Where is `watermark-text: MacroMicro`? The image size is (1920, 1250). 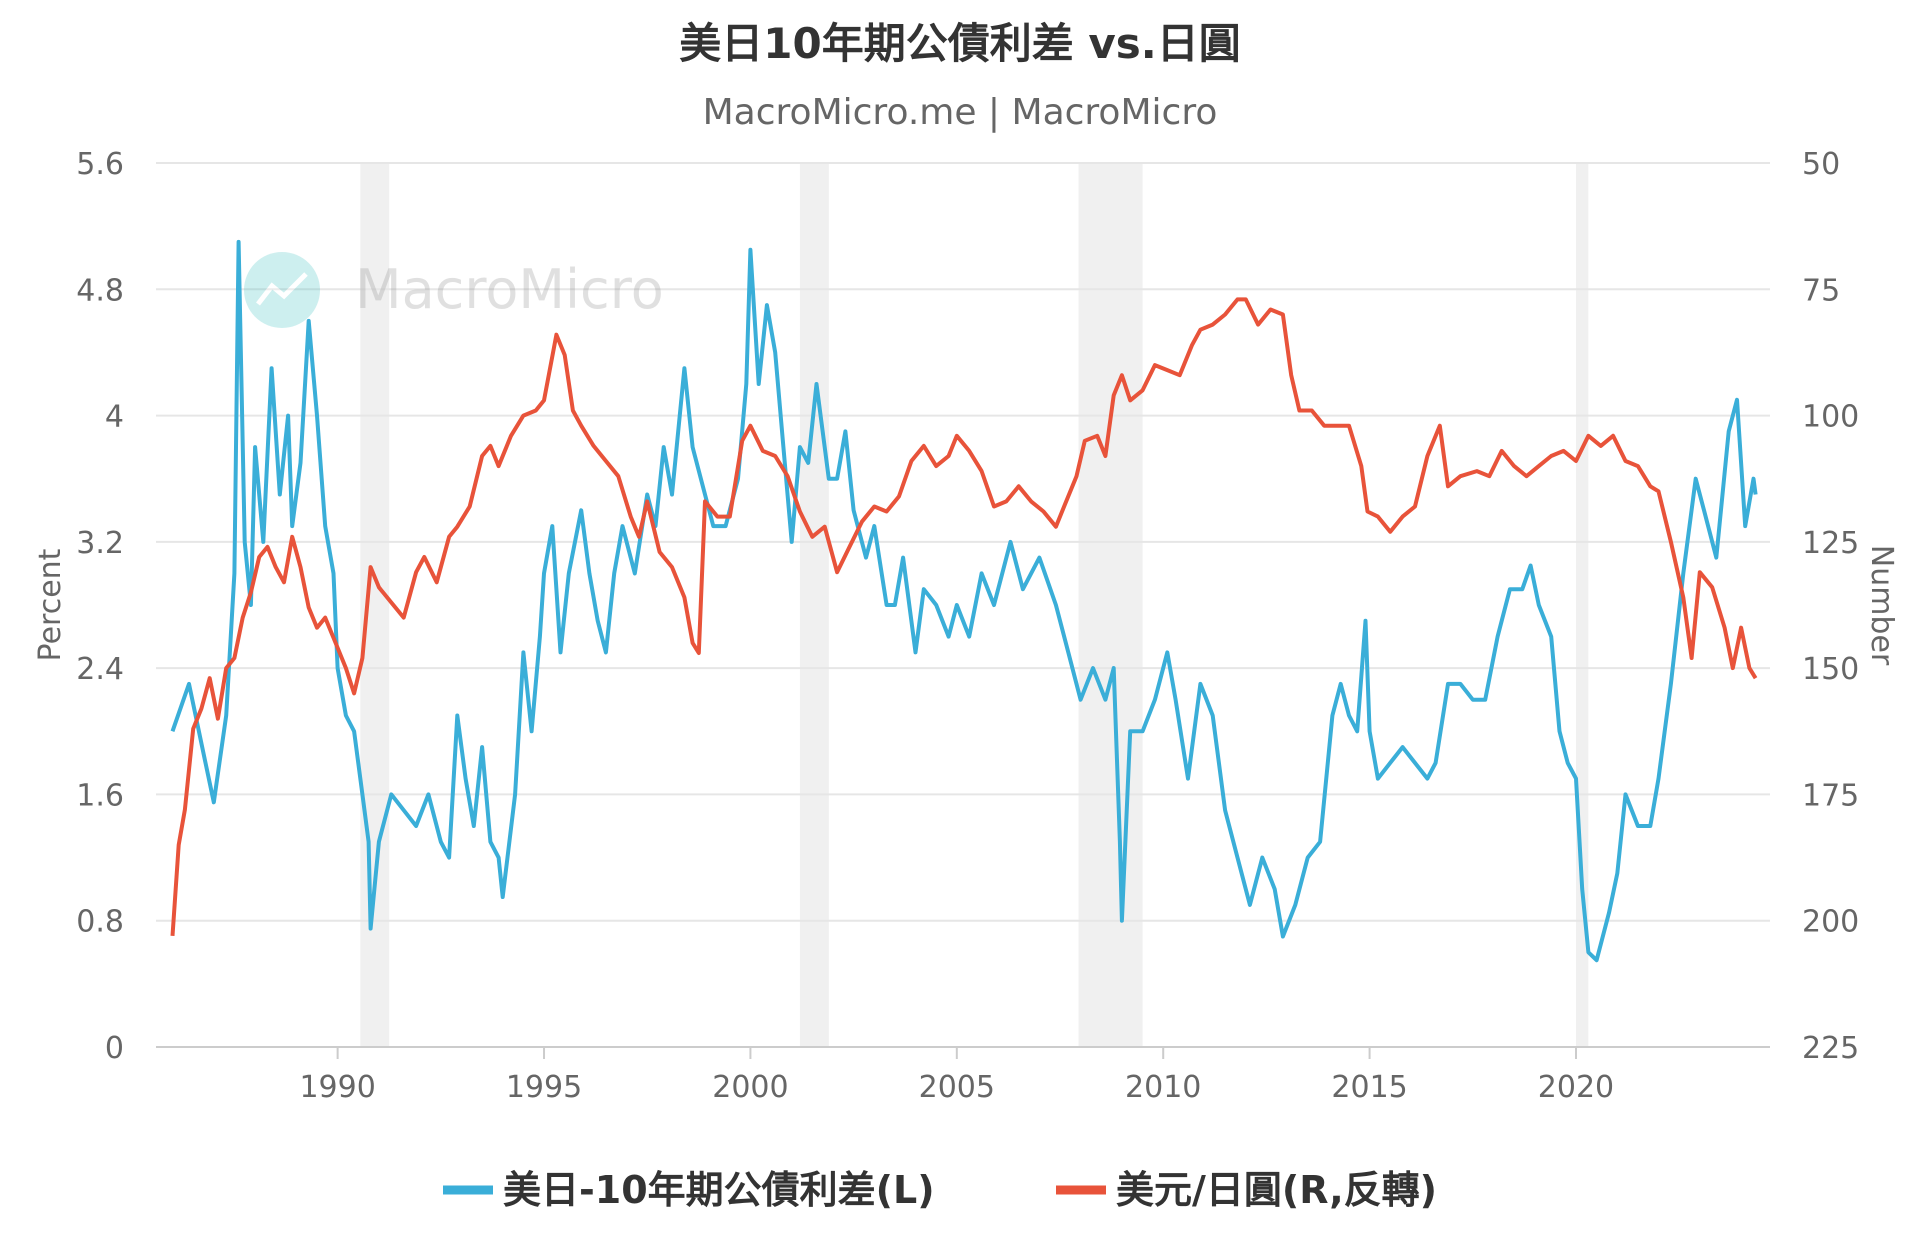 watermark-text: MacroMicro is located at coordinates (509, 289).